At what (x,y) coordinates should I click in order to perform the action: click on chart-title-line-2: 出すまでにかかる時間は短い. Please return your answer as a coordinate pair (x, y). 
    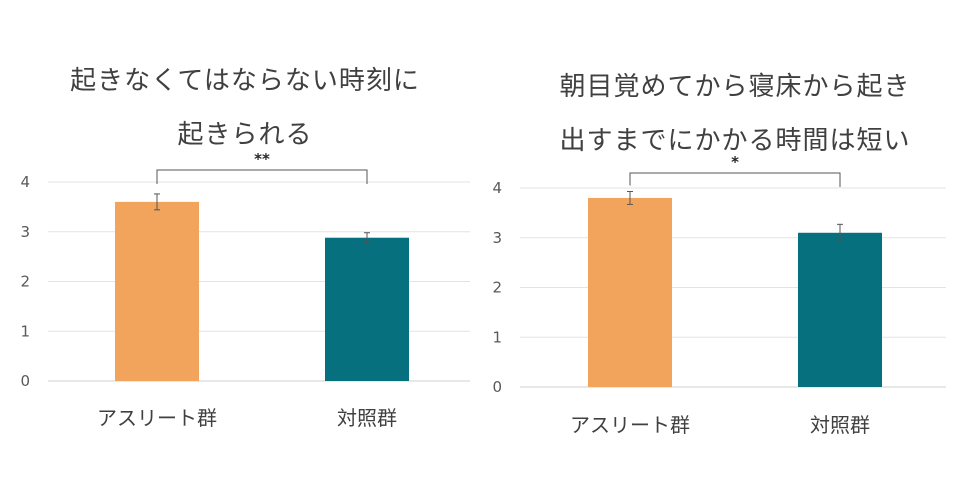
    Looking at the image, I should click on (735, 141).